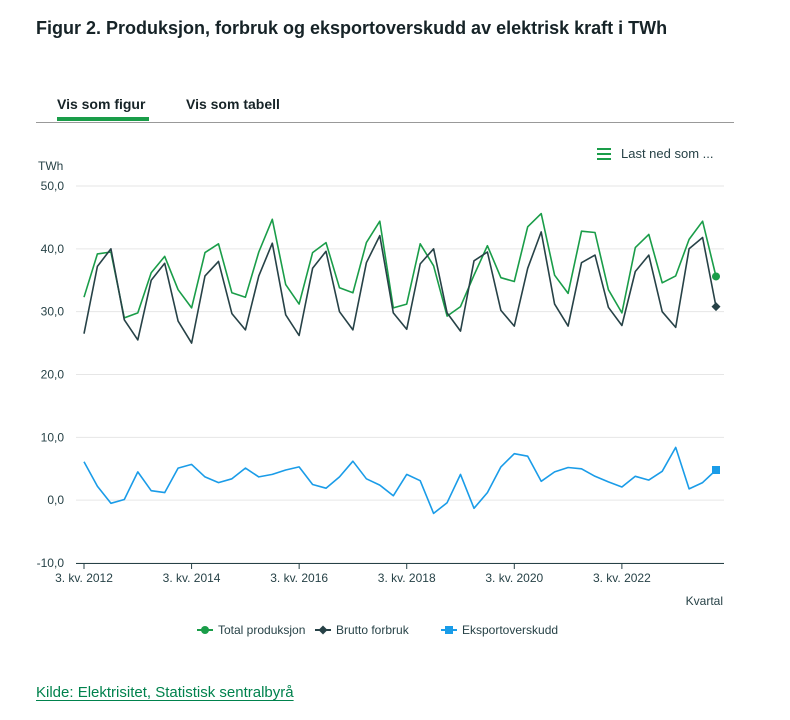  What do you see at coordinates (53, 186) in the screenshot?
I see `y-tick-label: 50,0` at bounding box center [53, 186].